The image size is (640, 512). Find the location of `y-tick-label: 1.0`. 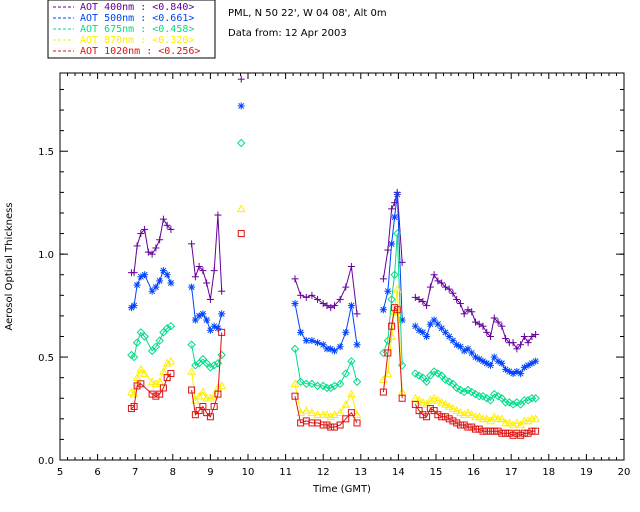

y-tick-label: 1.0 is located at coordinates (46, 255).